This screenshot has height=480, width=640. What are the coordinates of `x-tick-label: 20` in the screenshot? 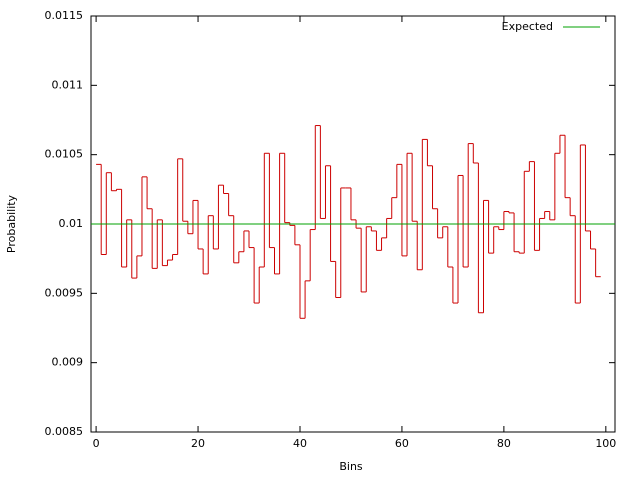 It's located at (198, 443).